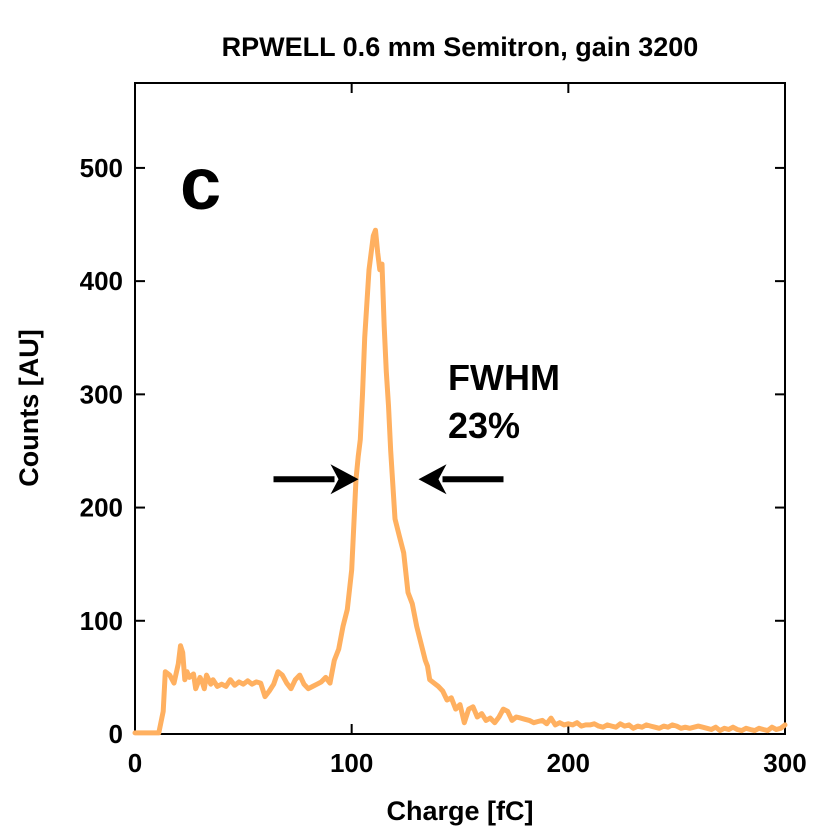  Describe the element at coordinates (116, 734) in the screenshot. I see `y-tick-label: 0` at that location.